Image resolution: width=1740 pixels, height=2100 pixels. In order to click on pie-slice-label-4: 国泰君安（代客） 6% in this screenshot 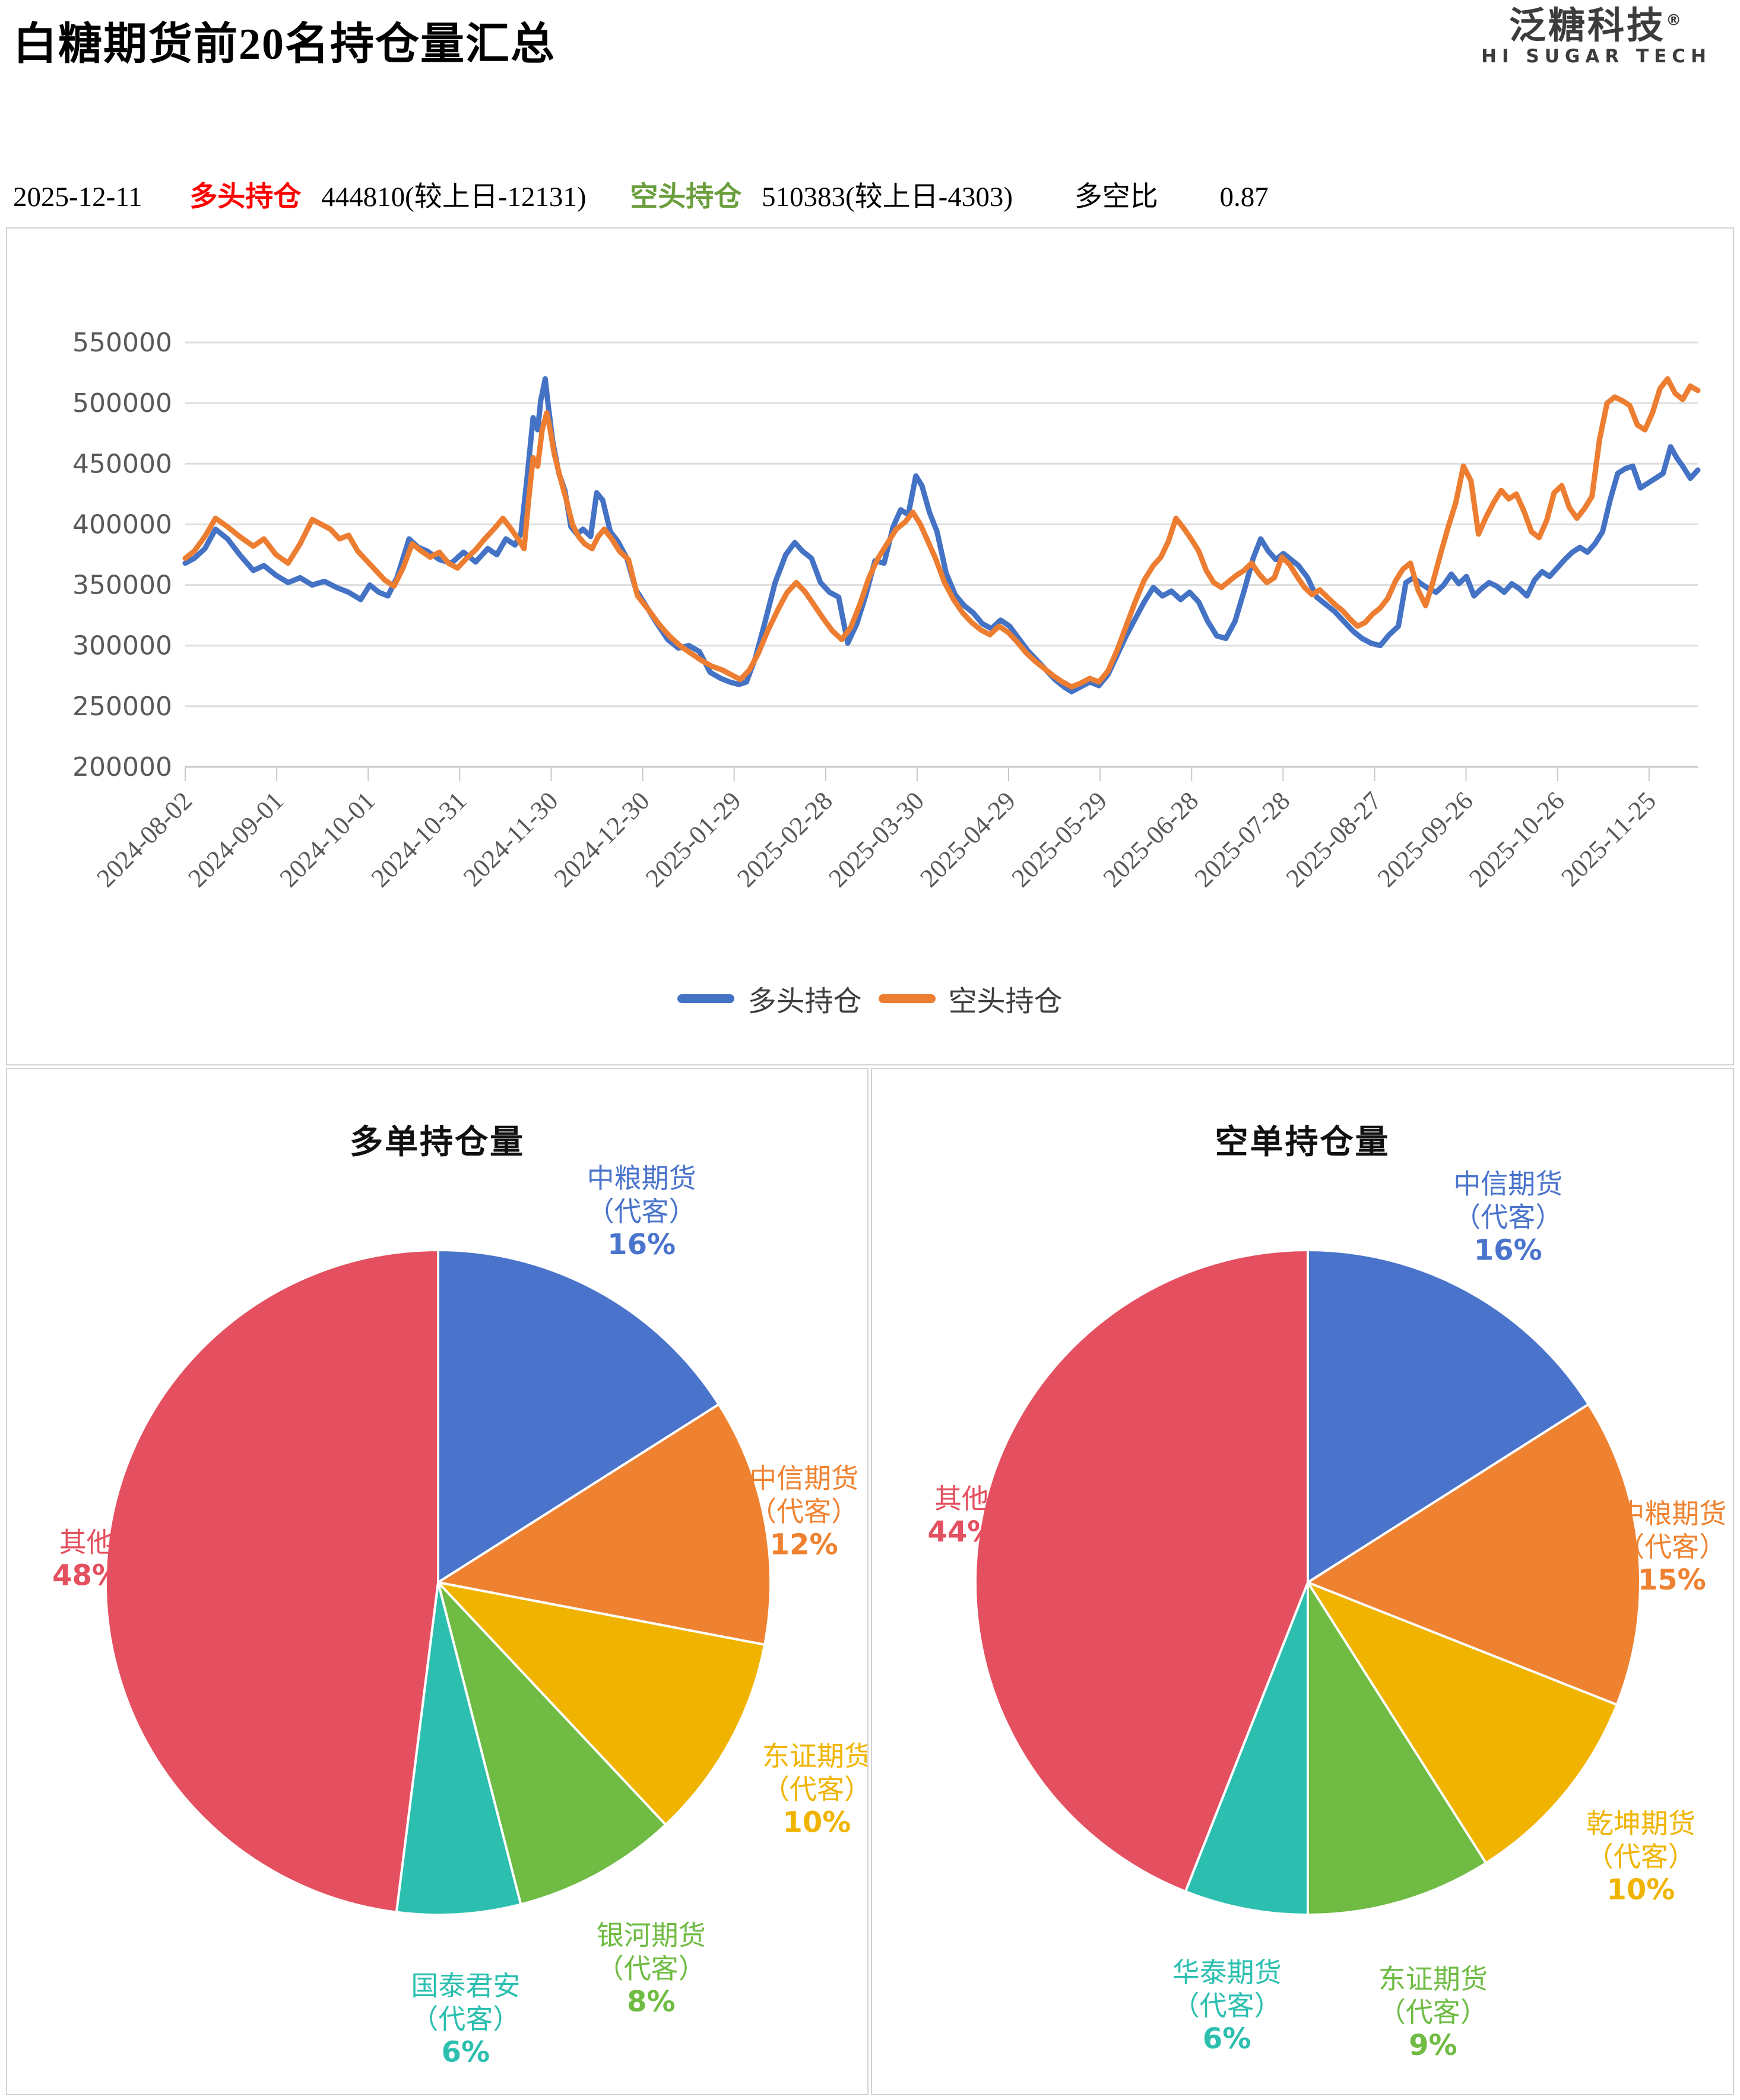, I will do `click(465, 2020)`.